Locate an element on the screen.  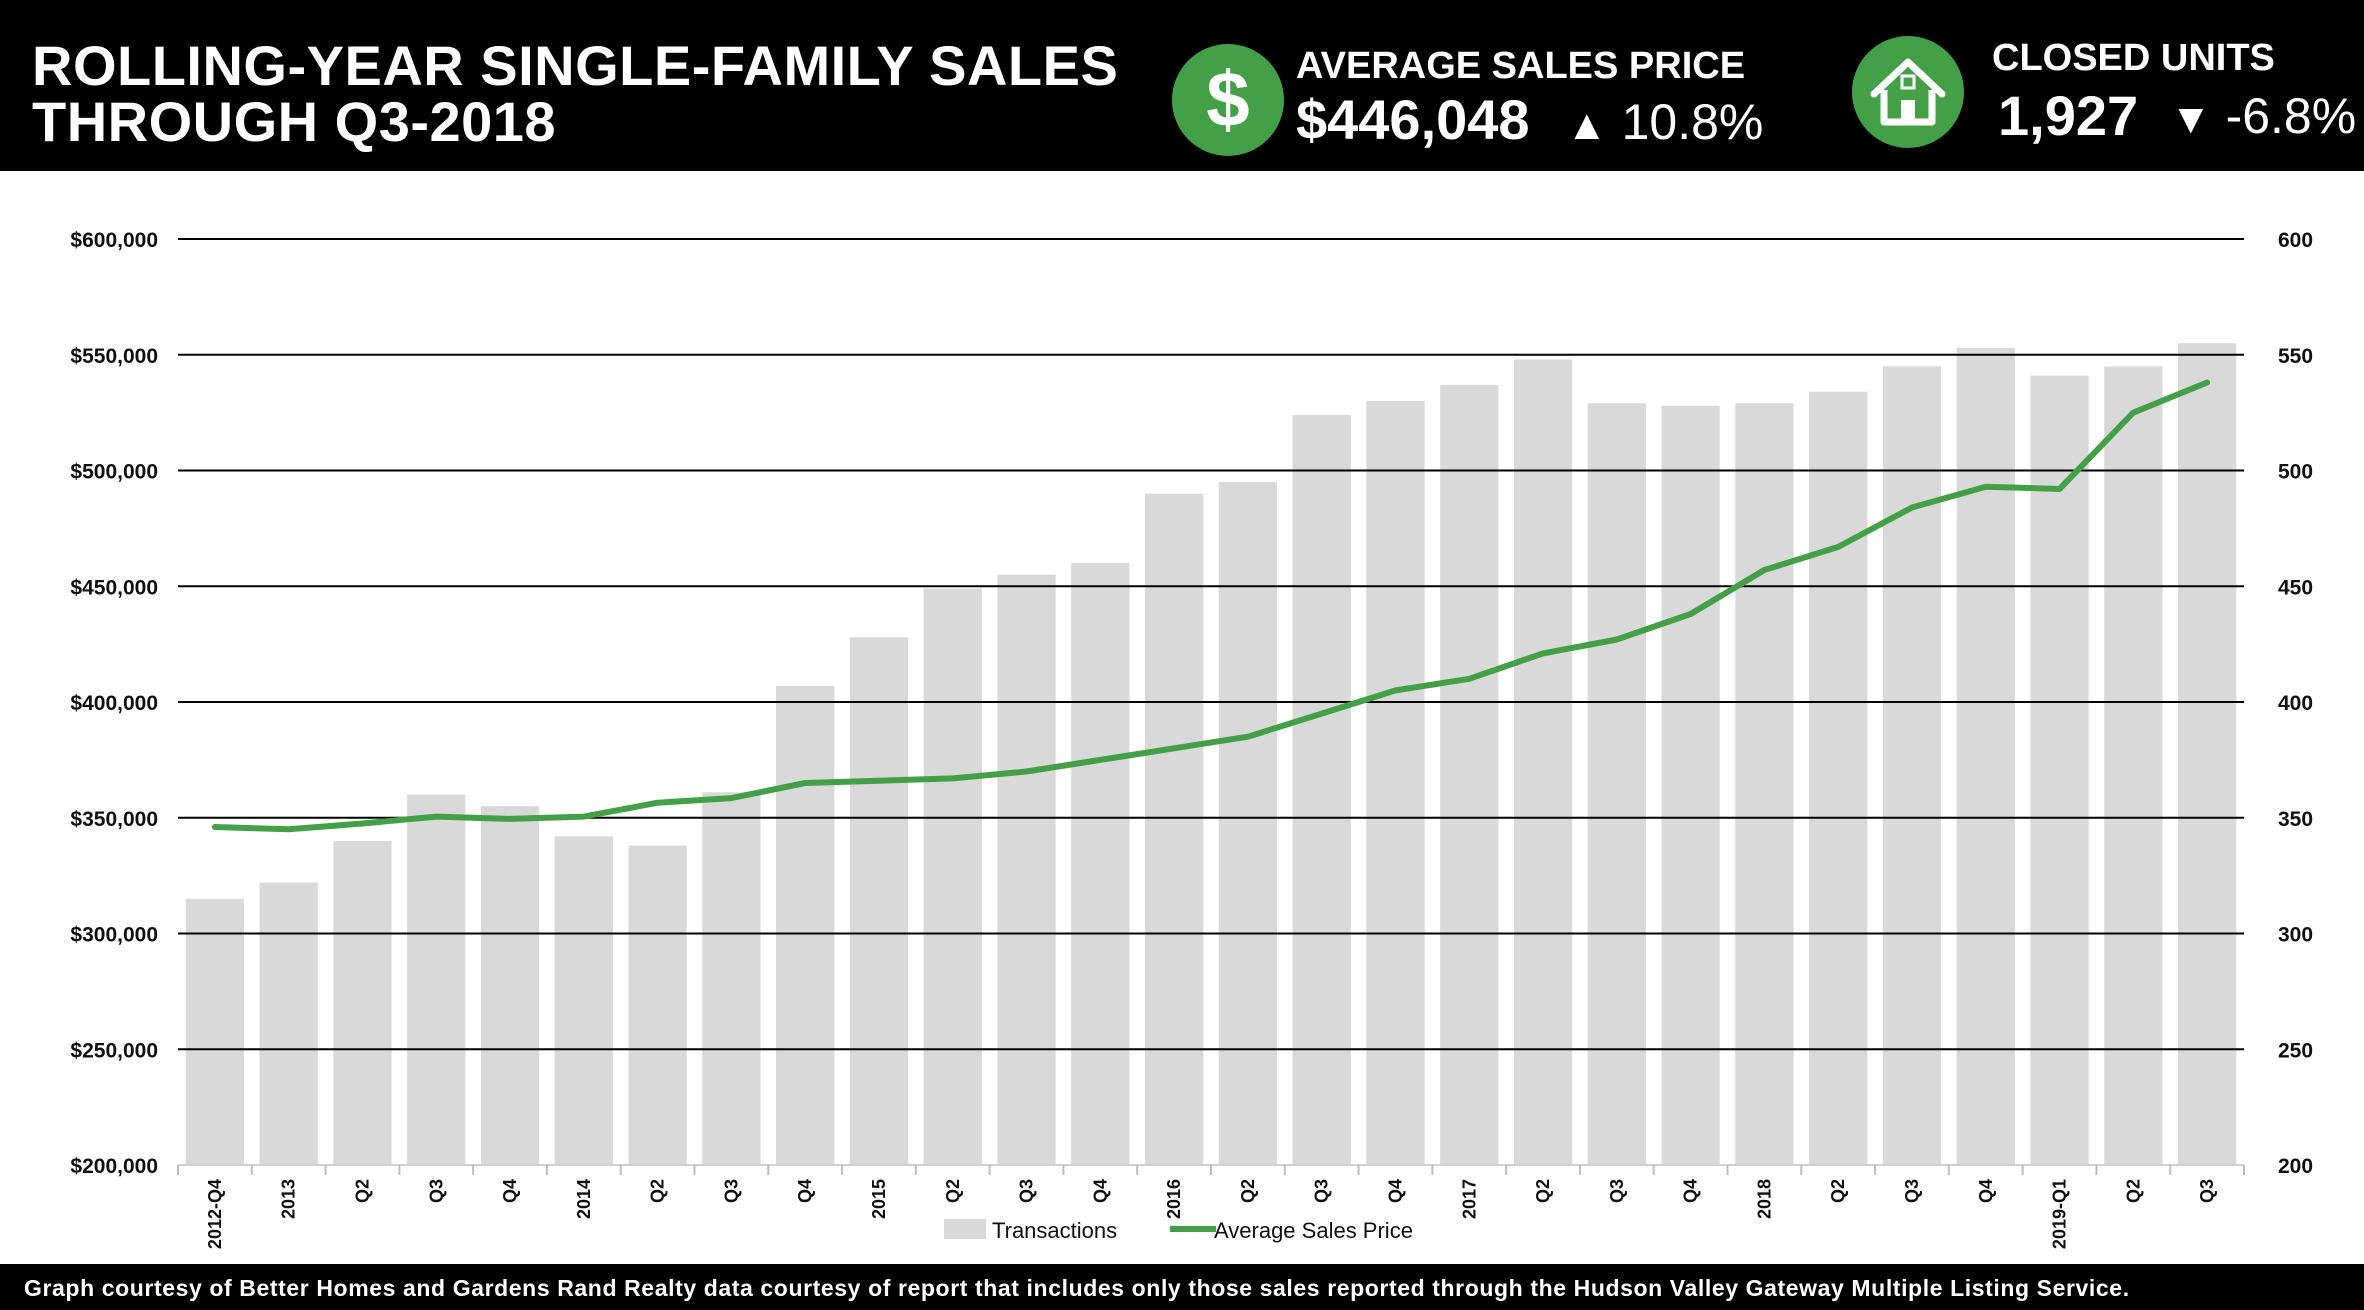
y-left-tick-7: $550,000 is located at coordinates (114, 356).